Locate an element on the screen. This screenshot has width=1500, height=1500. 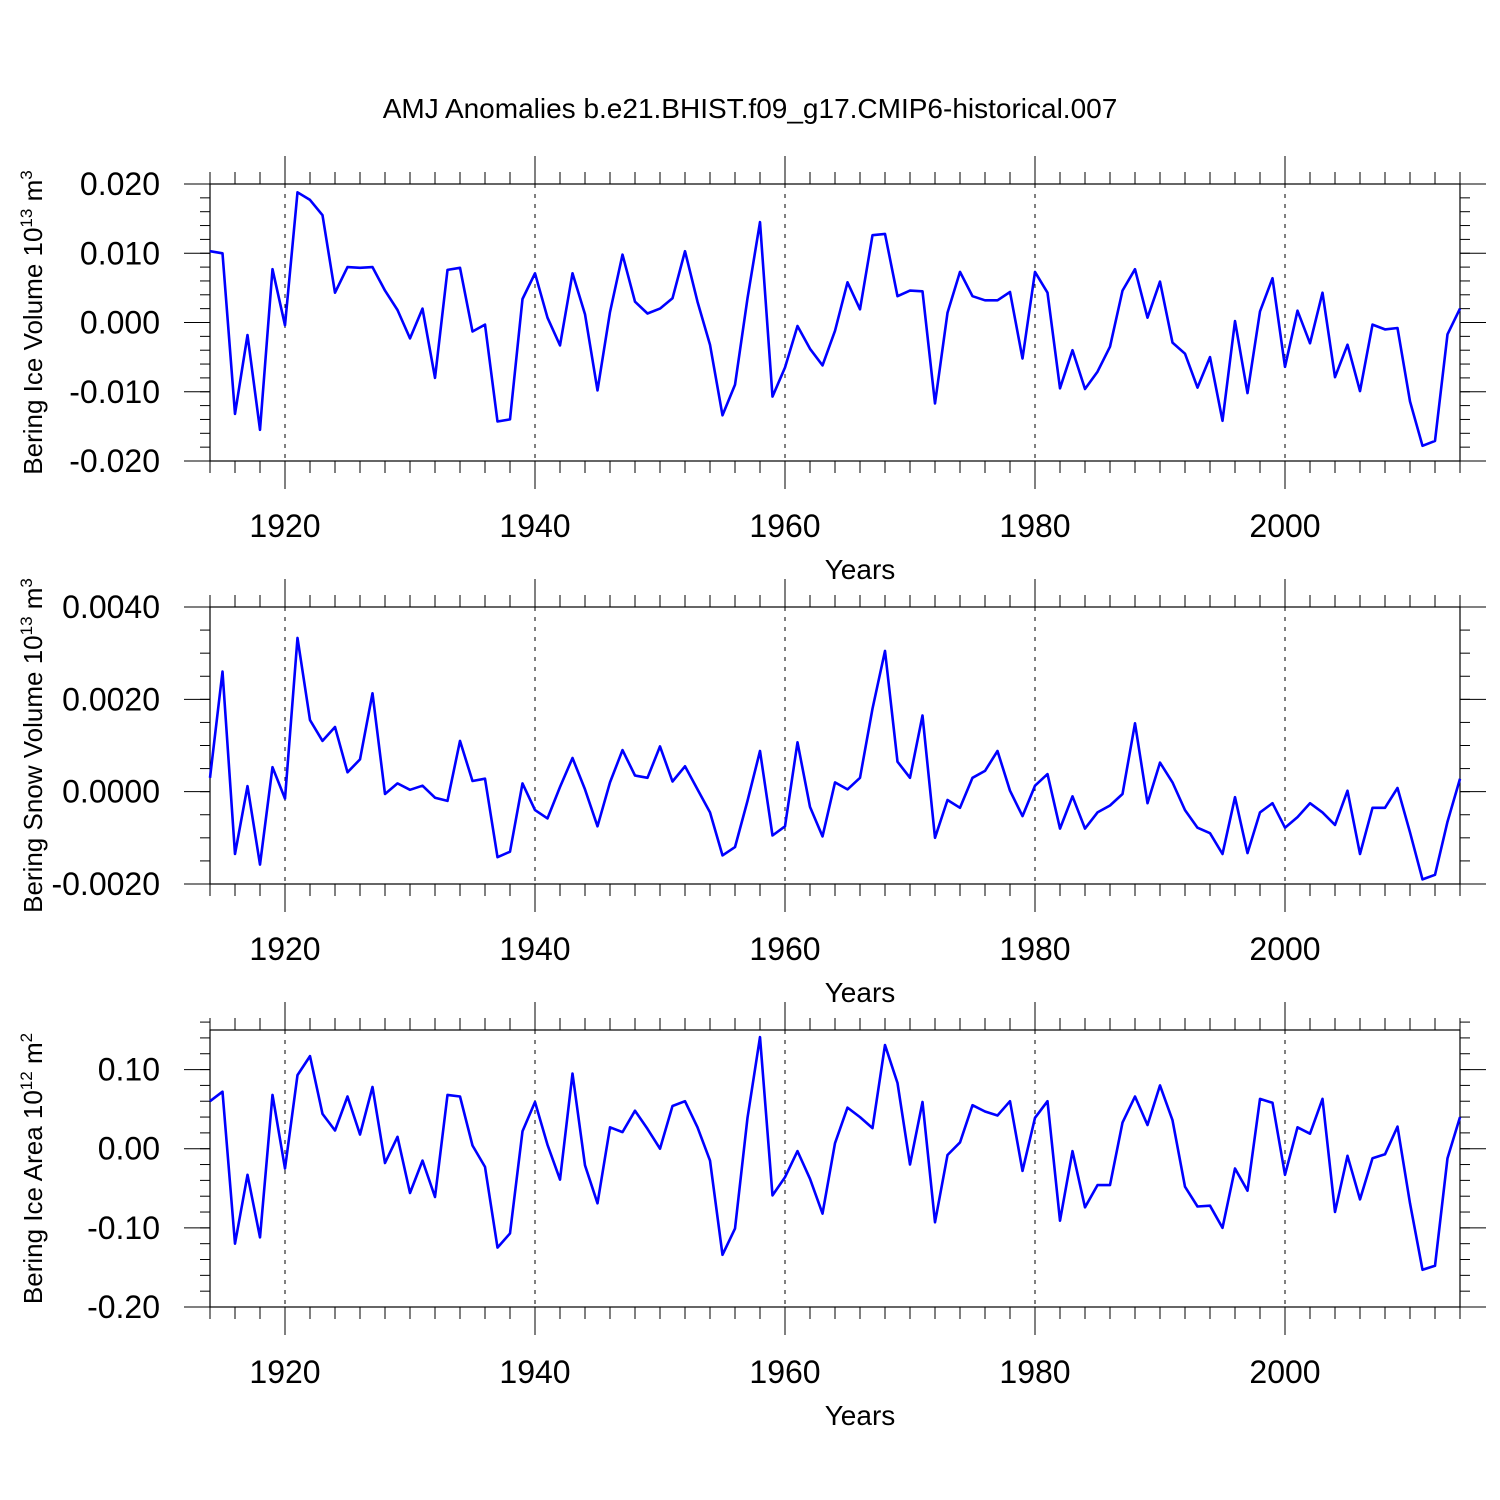
ice-area-x-tick-label: 1920 is located at coordinates (284, 1372).